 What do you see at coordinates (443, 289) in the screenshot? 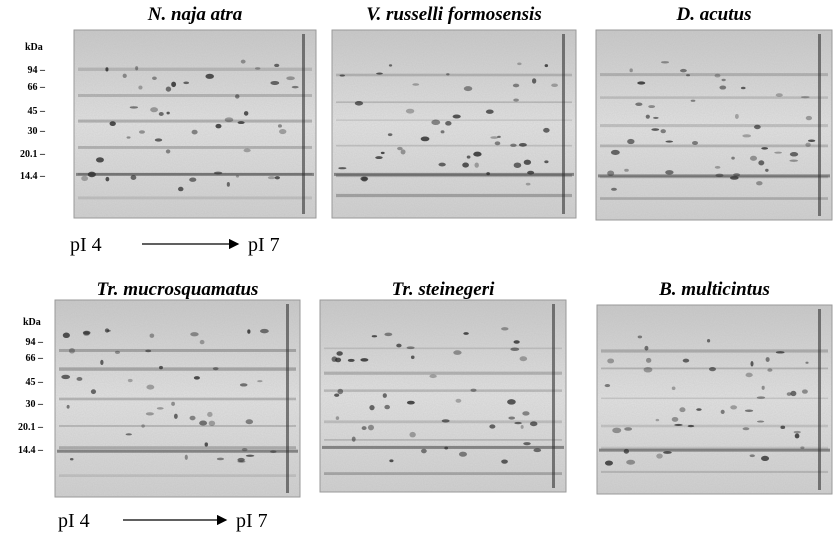
I see `panel-title: Tr. steinegeri` at bounding box center [443, 289].